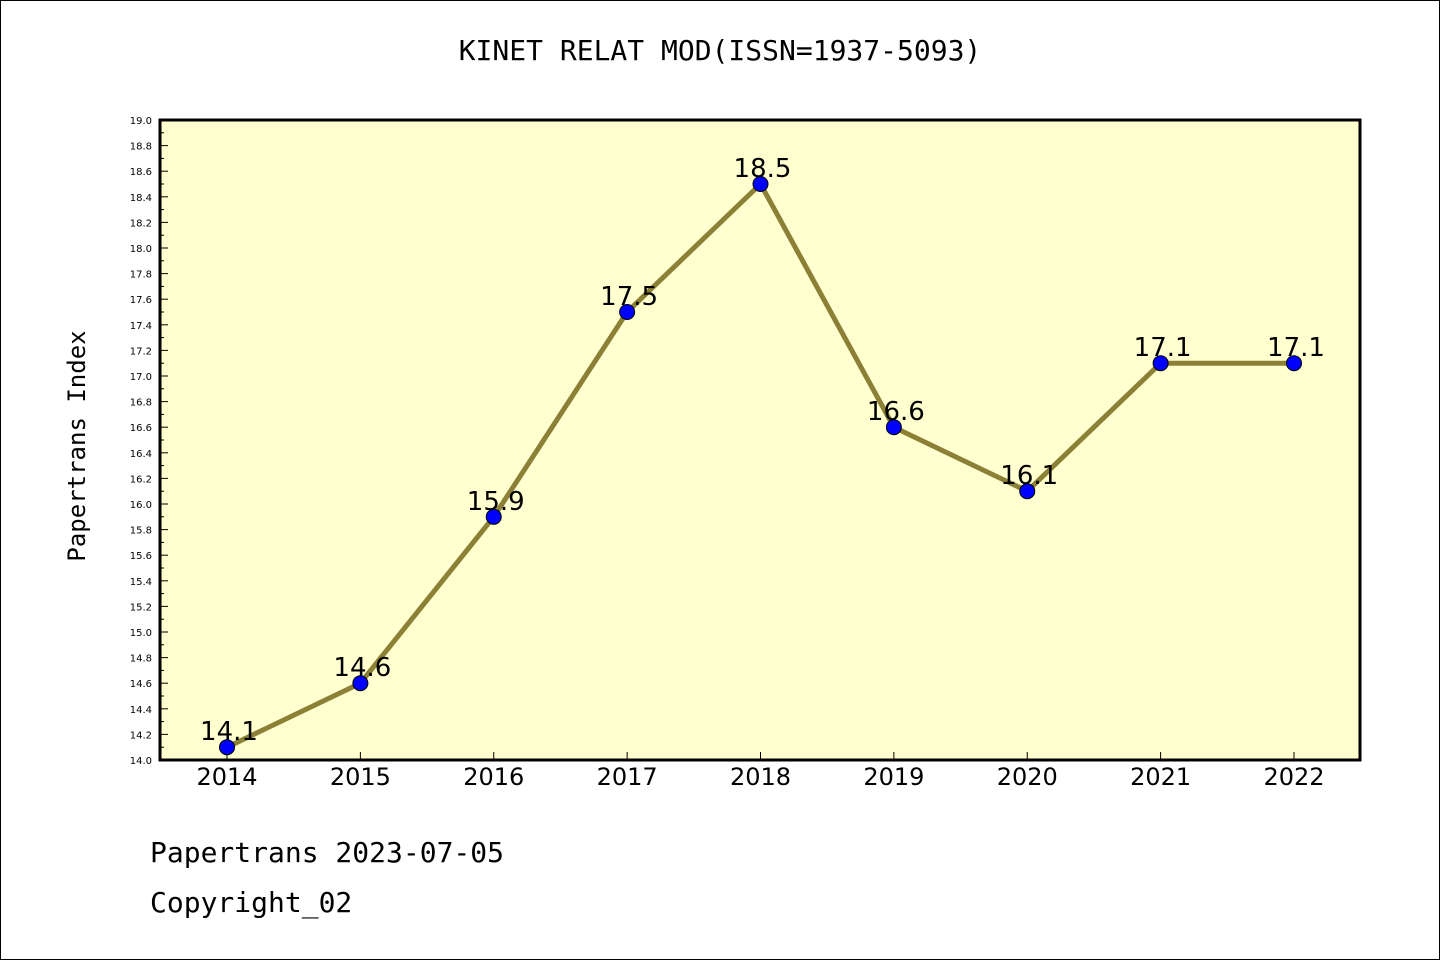 This screenshot has width=1440, height=960. I want to click on x-tick-label: 2020, so click(1027, 777).